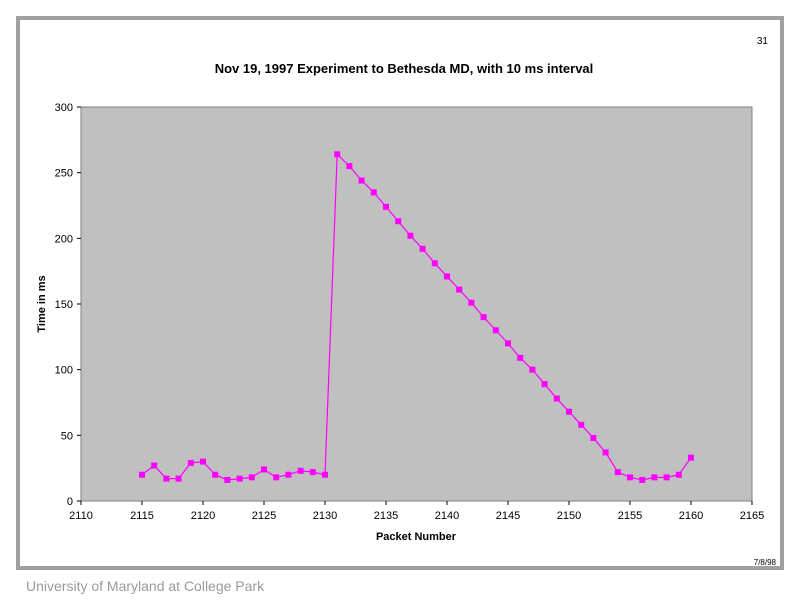 Image resolution: width=800 pixels, height=600 pixels. I want to click on y-axis: 0 50 100 150 200 250 300, so click(68, 305).